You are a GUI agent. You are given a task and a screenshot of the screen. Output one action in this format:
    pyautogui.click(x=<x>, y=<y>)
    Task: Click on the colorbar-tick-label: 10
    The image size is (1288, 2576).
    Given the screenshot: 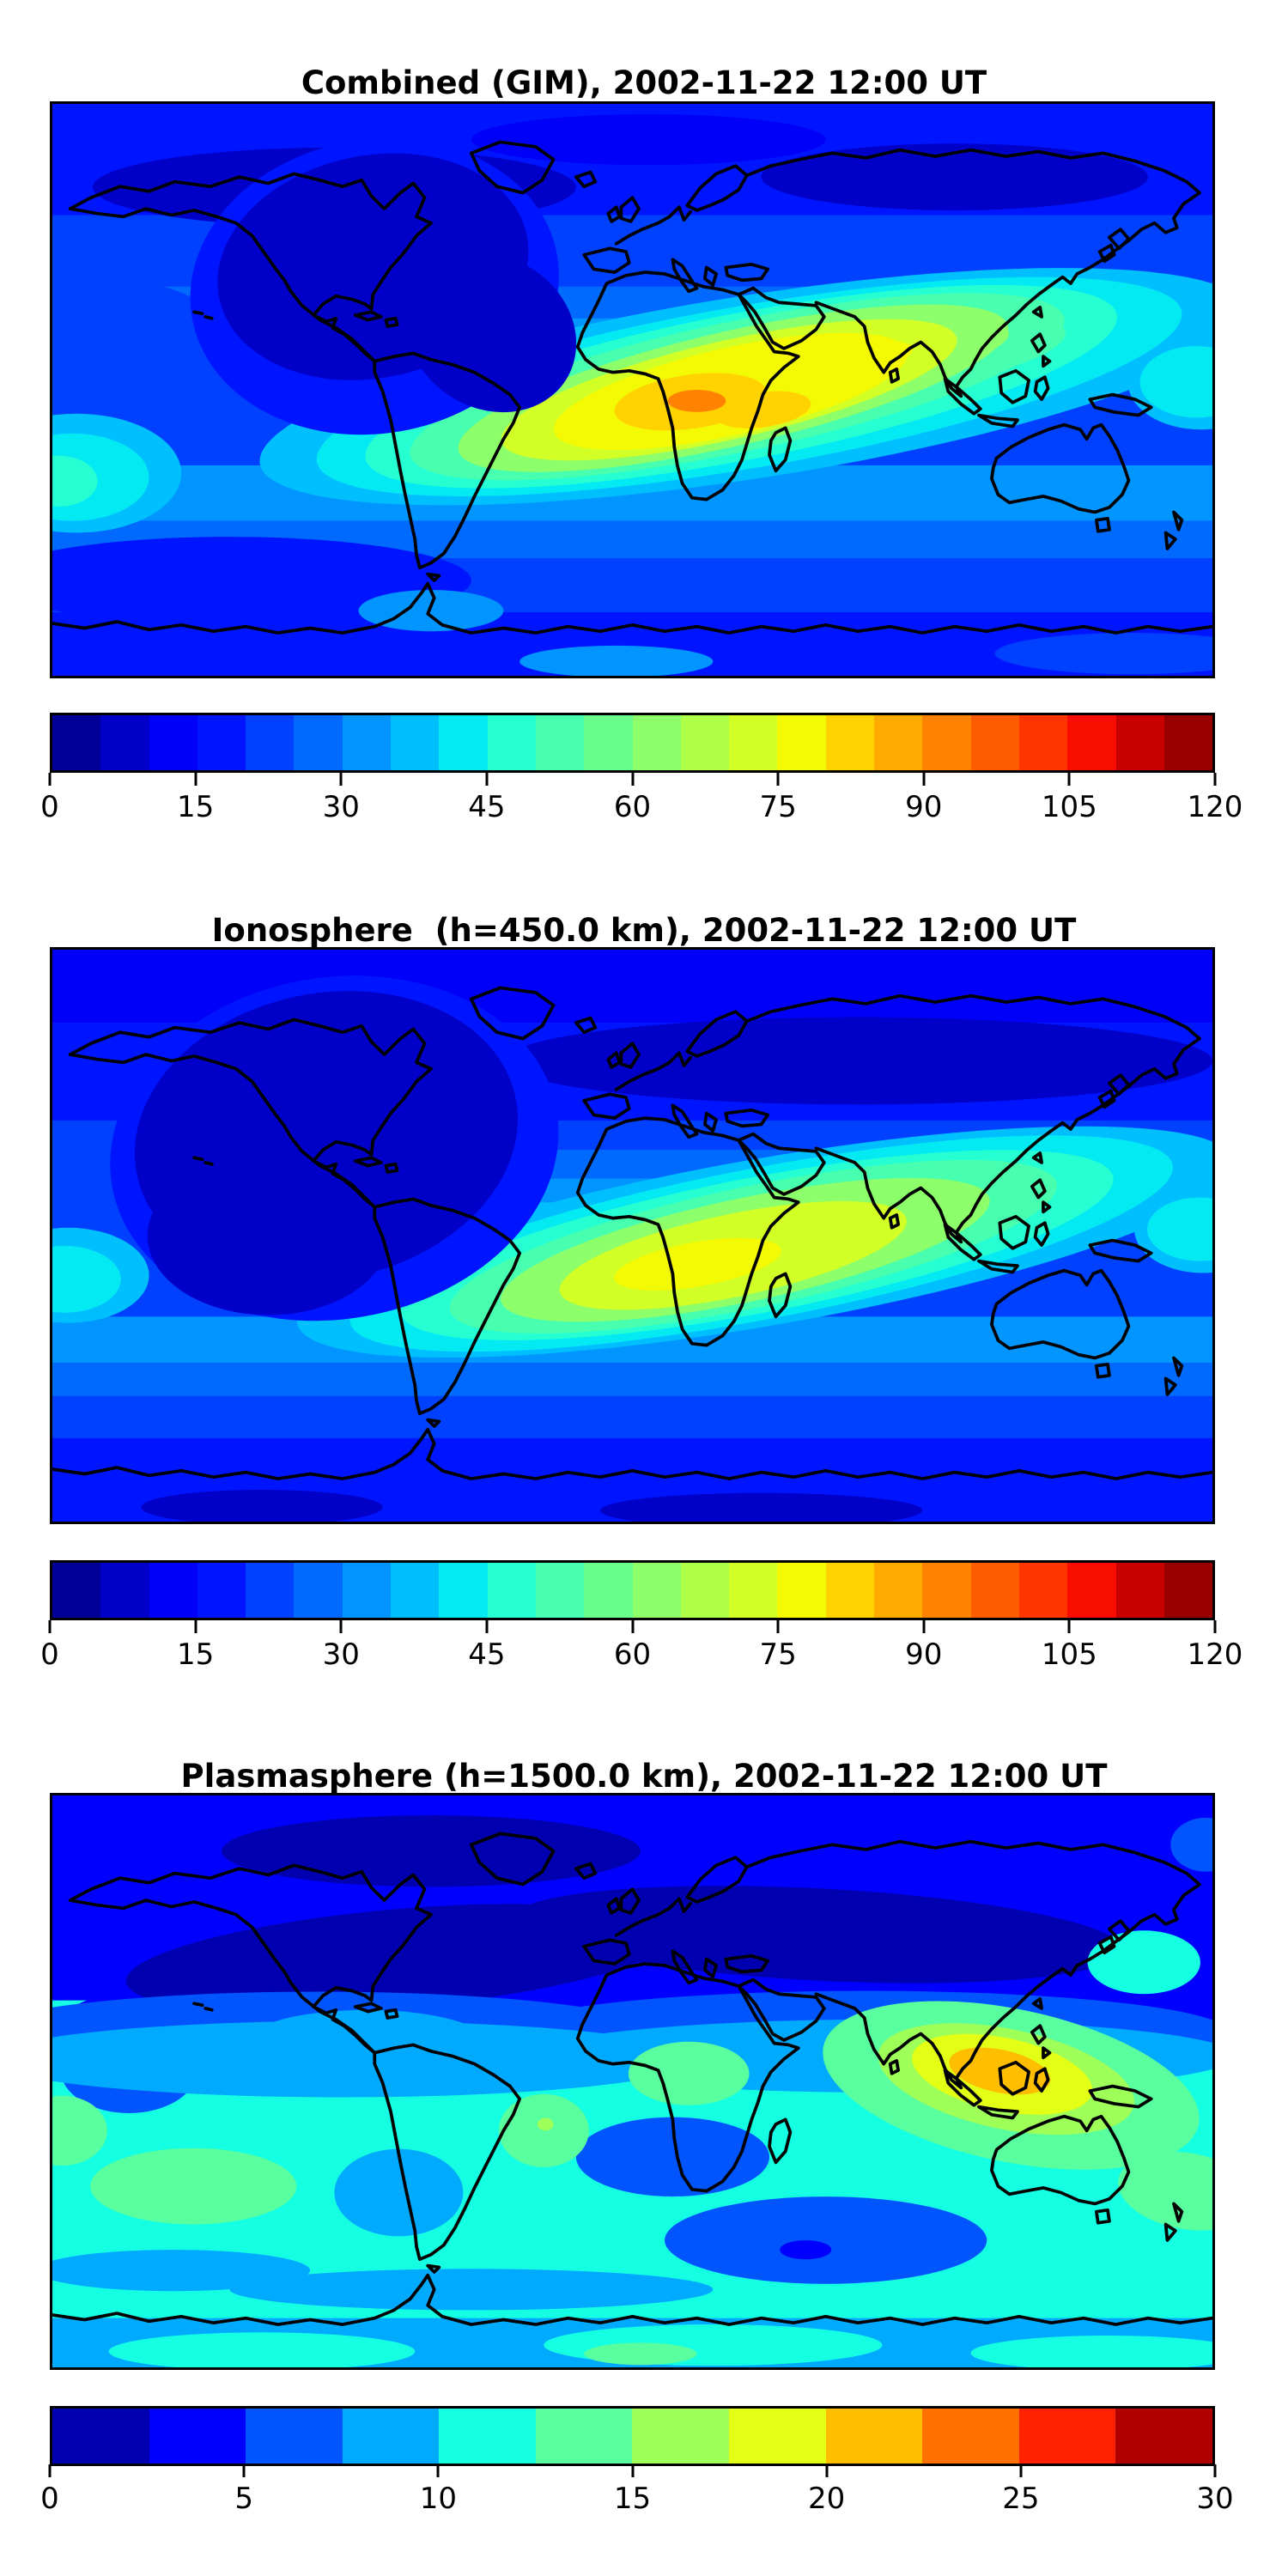 What is the action you would take?
    pyautogui.click(x=438, y=2499)
    